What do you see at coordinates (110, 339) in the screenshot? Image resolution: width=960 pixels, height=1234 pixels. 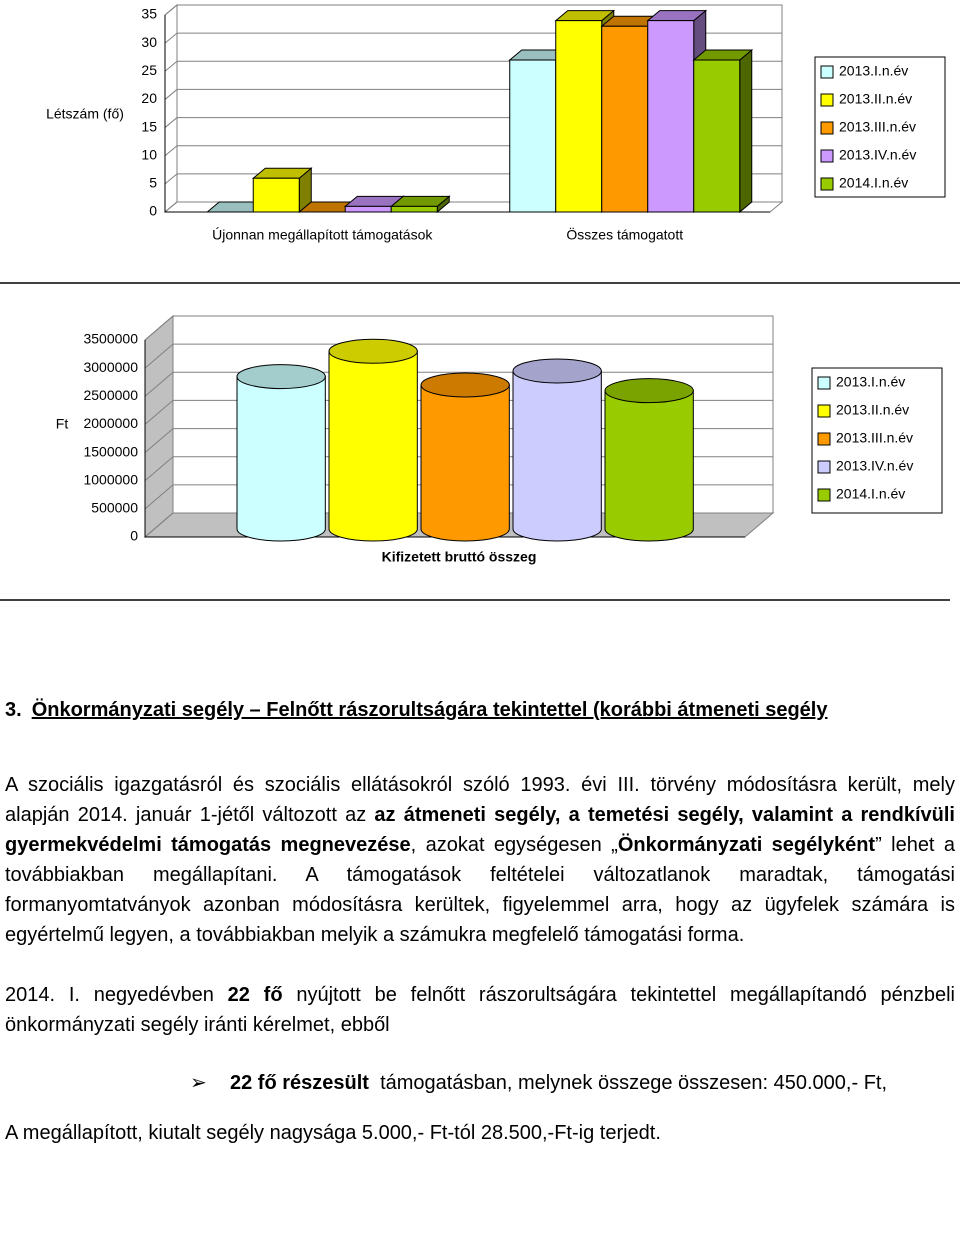 I see `y-tick-label: 3500000` at bounding box center [110, 339].